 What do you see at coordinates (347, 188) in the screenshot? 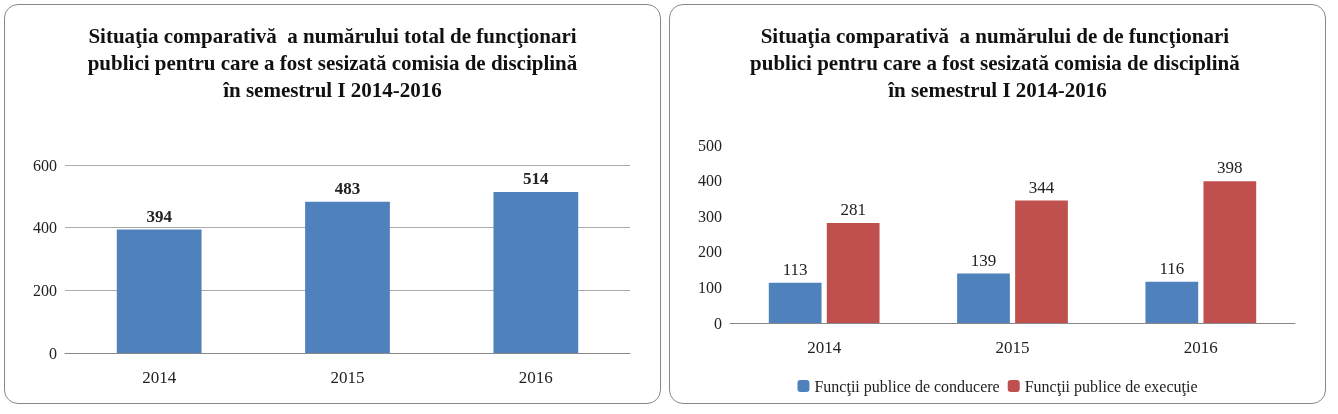
I see `data-label: 483` at bounding box center [347, 188].